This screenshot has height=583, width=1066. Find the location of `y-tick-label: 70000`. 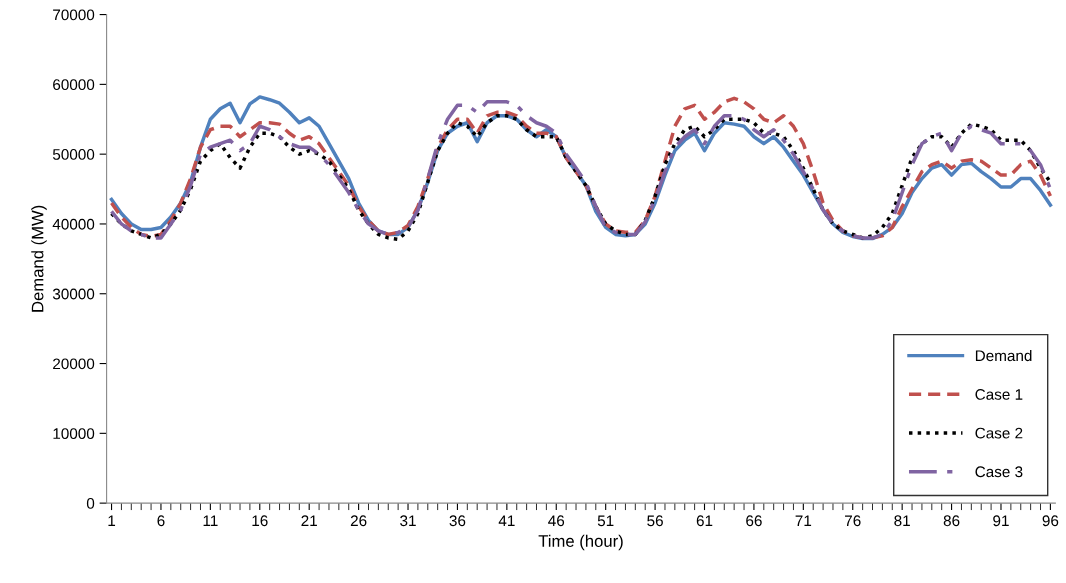

y-tick-label: 70000 is located at coordinates (74, 15).